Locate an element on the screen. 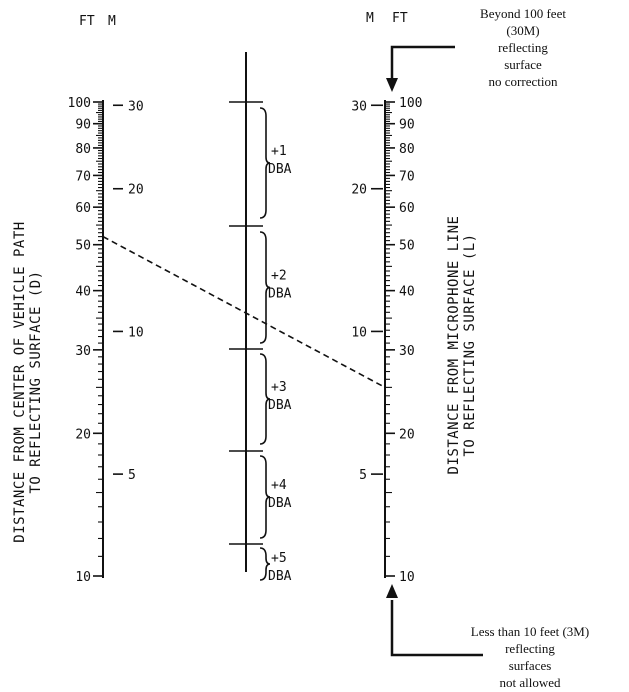 The width and height of the screenshot is (629, 692). right-unit-m: M is located at coordinates (370, 18).